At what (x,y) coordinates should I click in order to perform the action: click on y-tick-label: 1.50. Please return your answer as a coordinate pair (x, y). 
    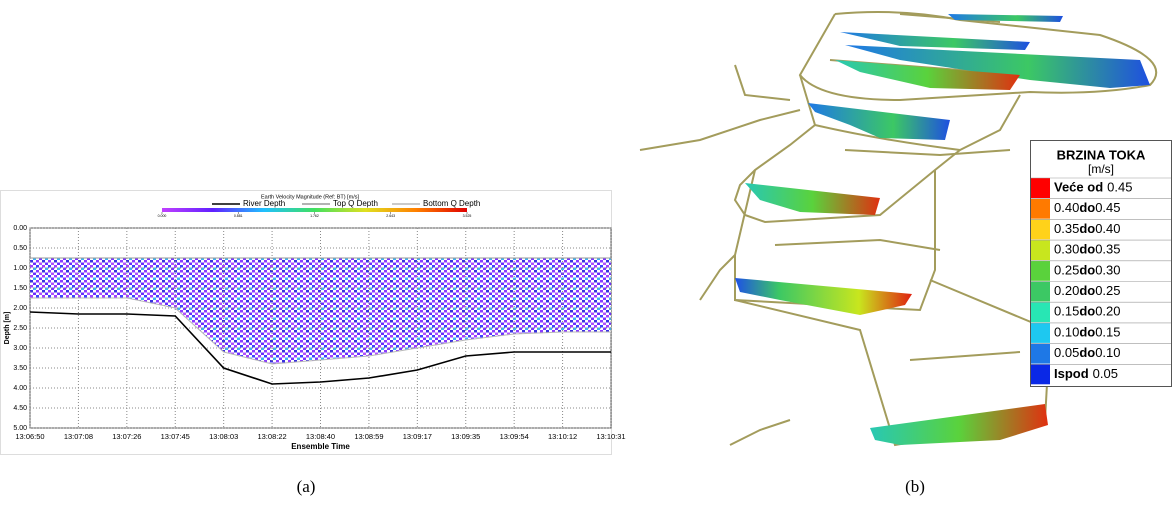
    Looking at the image, I should click on (20, 288).